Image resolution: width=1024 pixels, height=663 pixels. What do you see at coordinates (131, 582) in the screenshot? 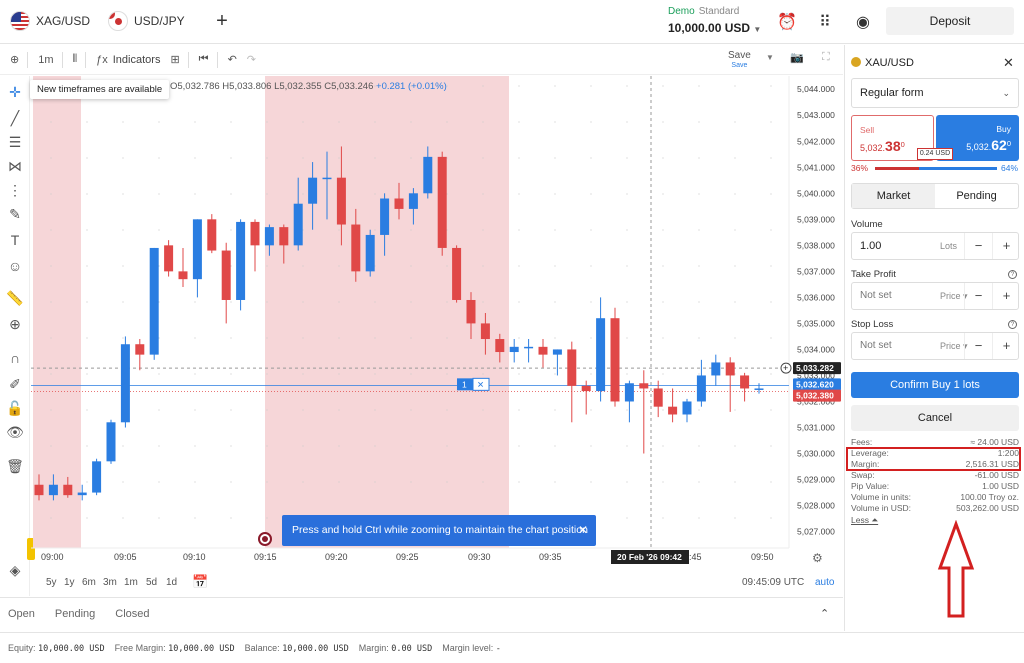
I see `timeframe-1m: 1m` at bounding box center [131, 582].